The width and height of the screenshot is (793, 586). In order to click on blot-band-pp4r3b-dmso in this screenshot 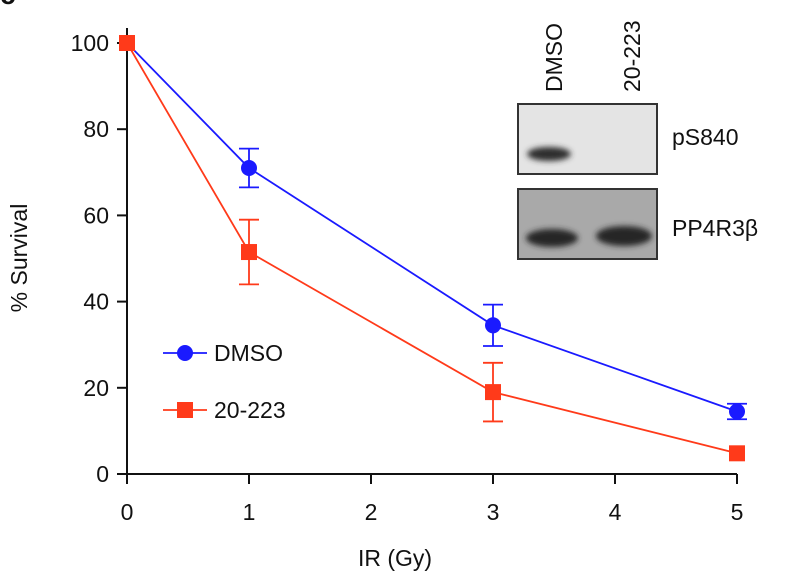, I will do `click(552, 238)`.